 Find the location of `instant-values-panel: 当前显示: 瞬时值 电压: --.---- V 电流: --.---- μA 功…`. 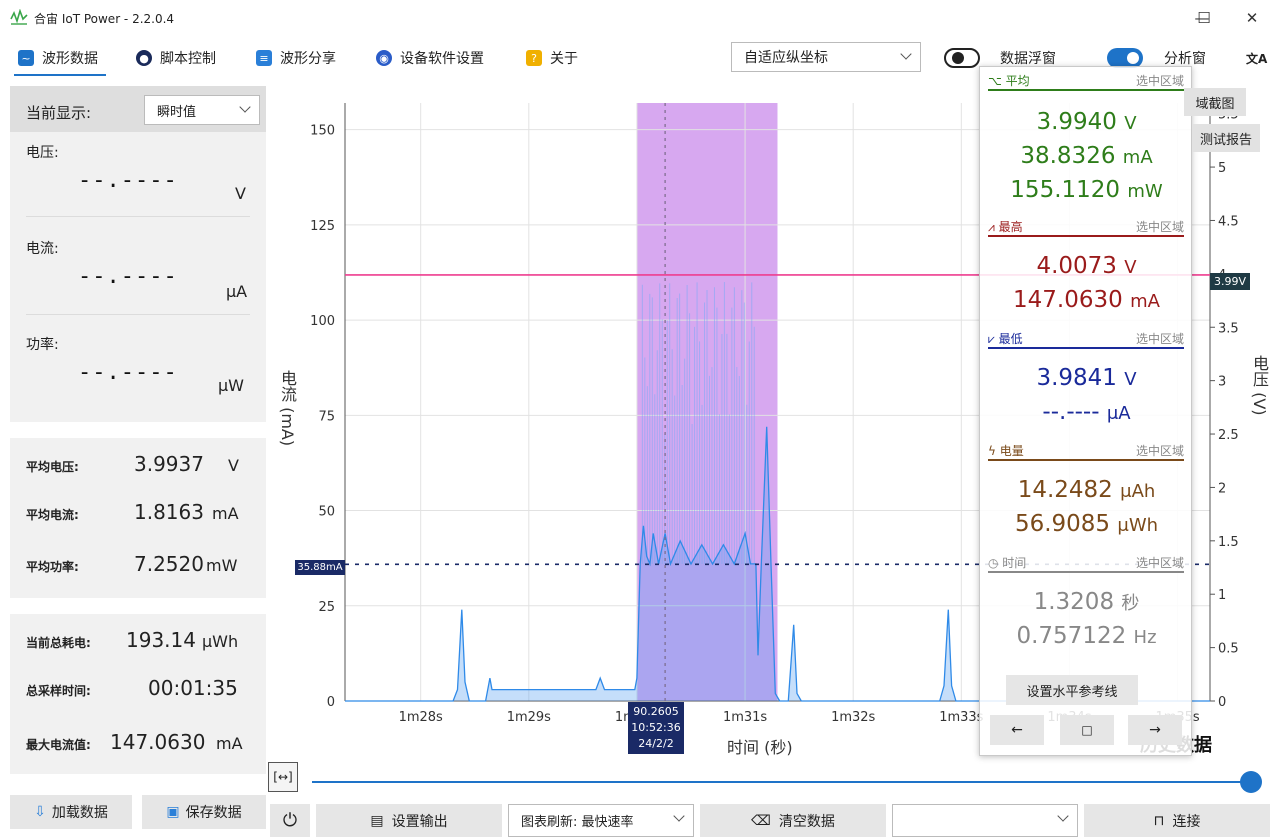

instant-values-panel: 当前显示: 瞬时值 电压: --.---- V 电流: --.---- μA 功… is located at coordinates (138, 254).